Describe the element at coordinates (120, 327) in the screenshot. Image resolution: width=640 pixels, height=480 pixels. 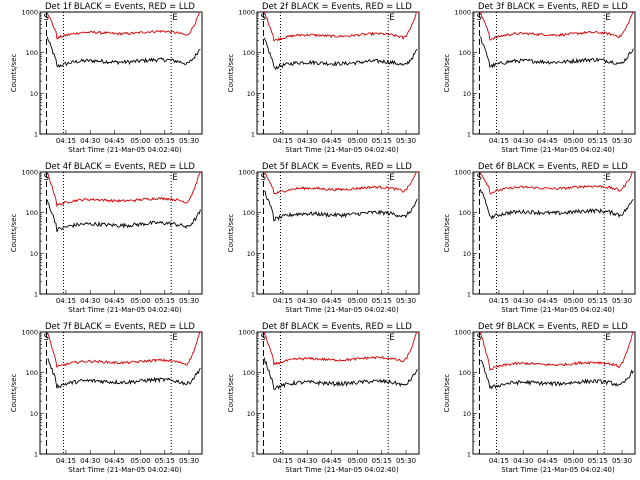
I see `panel-title: Det 7f BLACK = Events, RED = LLD` at that location.